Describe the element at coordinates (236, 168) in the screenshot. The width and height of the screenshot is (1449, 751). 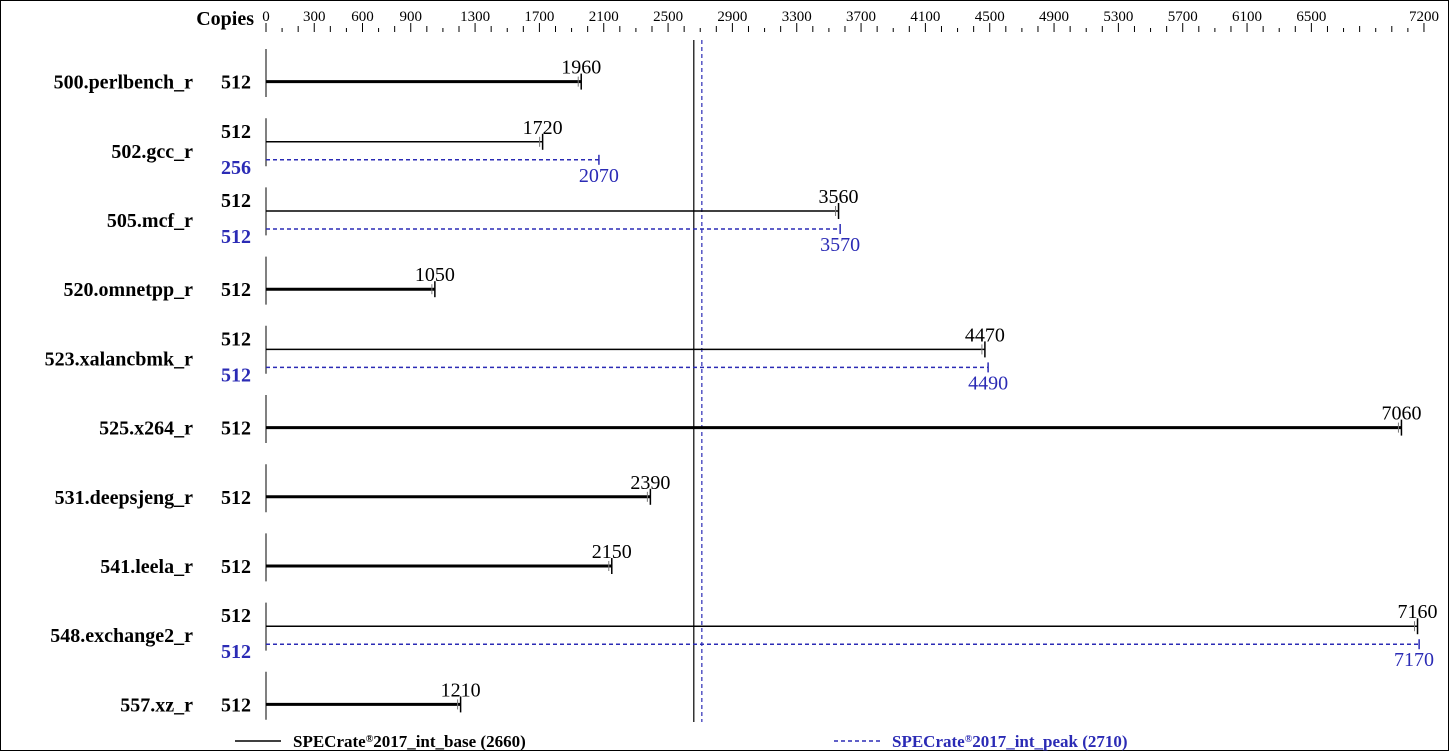
I see `peak-copies: 256` at that location.